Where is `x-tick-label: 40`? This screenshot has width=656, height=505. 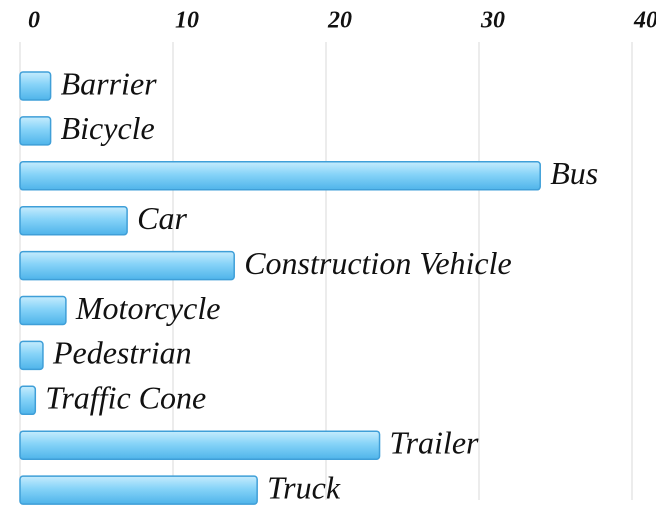
x-tick-label: 40 is located at coordinates (644, 21).